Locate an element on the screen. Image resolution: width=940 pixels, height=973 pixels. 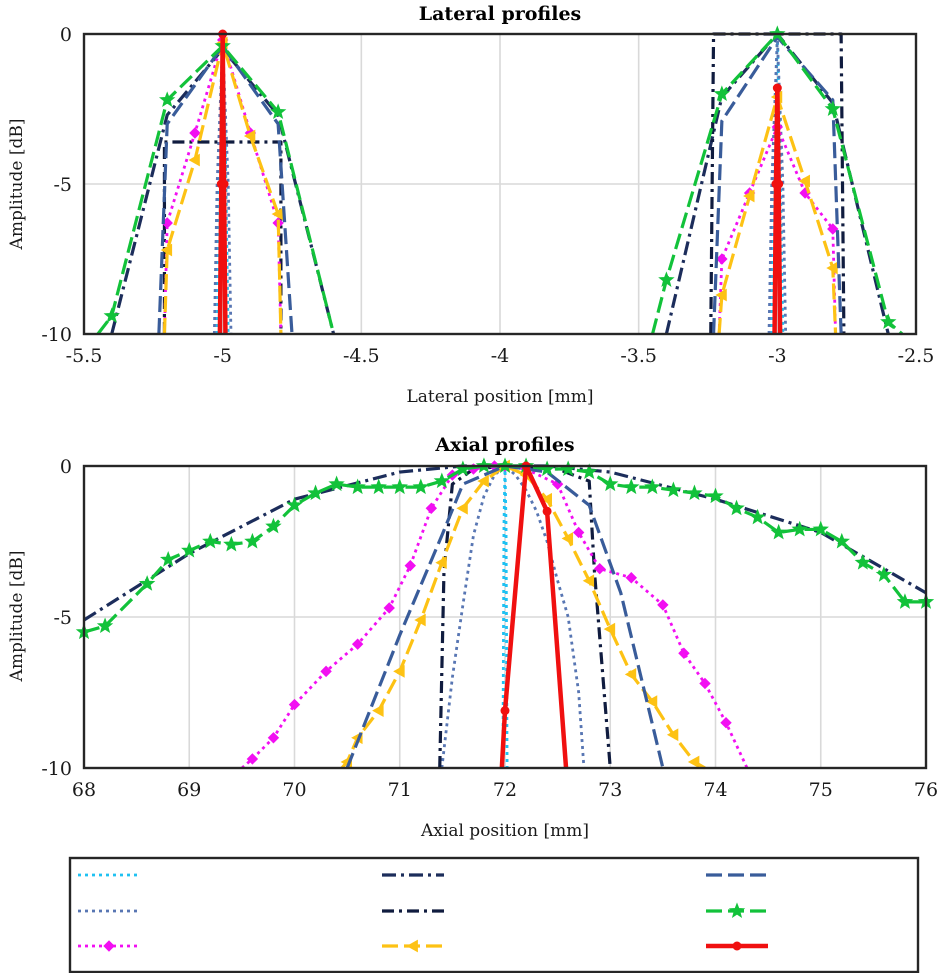
lateral-y-tick-label: 0 is located at coordinates (66, 35).